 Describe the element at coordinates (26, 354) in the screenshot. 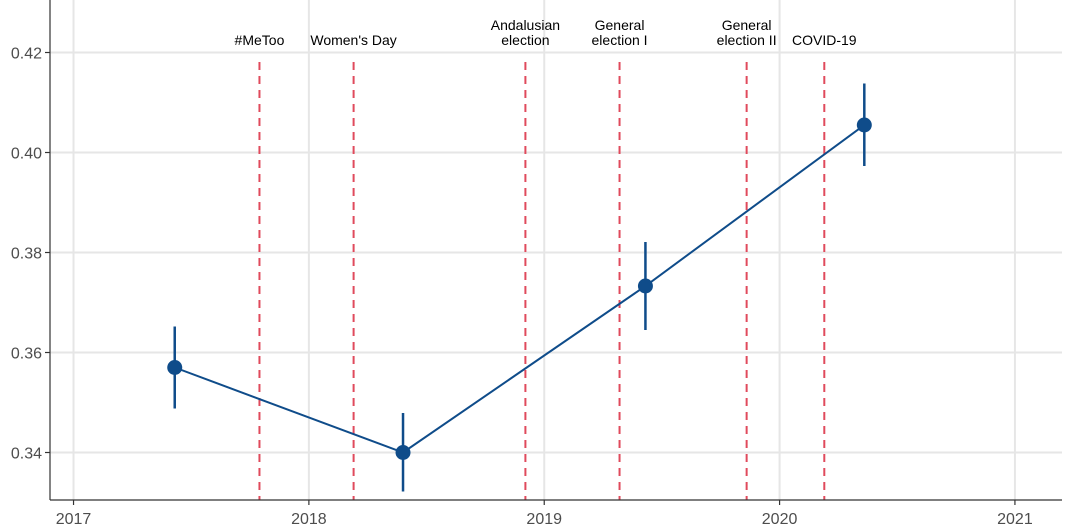

I see `y-tick-label: 0.36` at that location.